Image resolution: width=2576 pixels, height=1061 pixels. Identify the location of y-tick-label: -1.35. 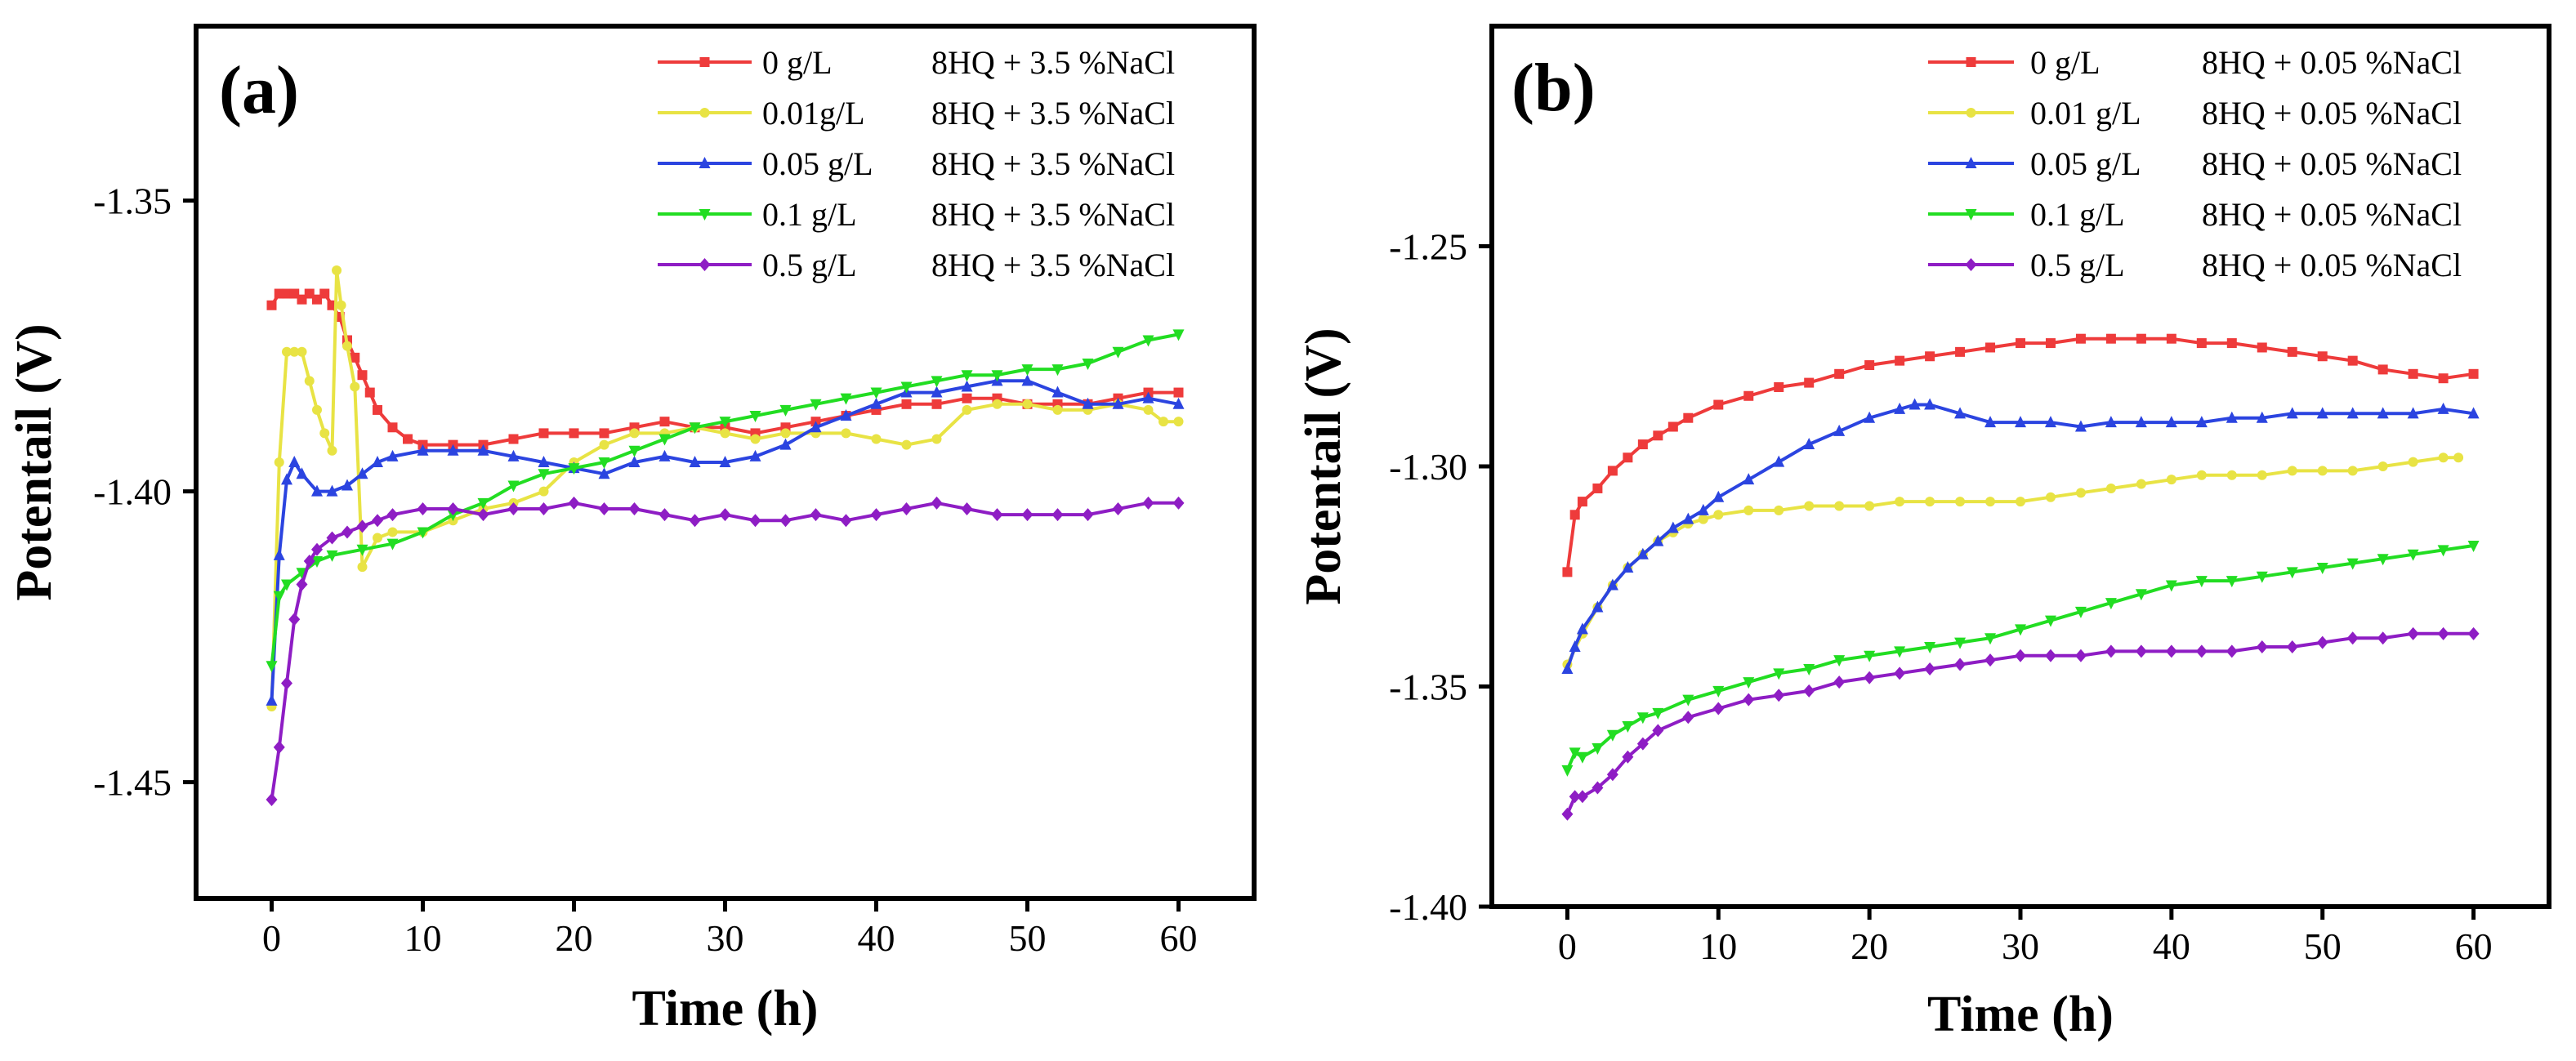
(133, 201).